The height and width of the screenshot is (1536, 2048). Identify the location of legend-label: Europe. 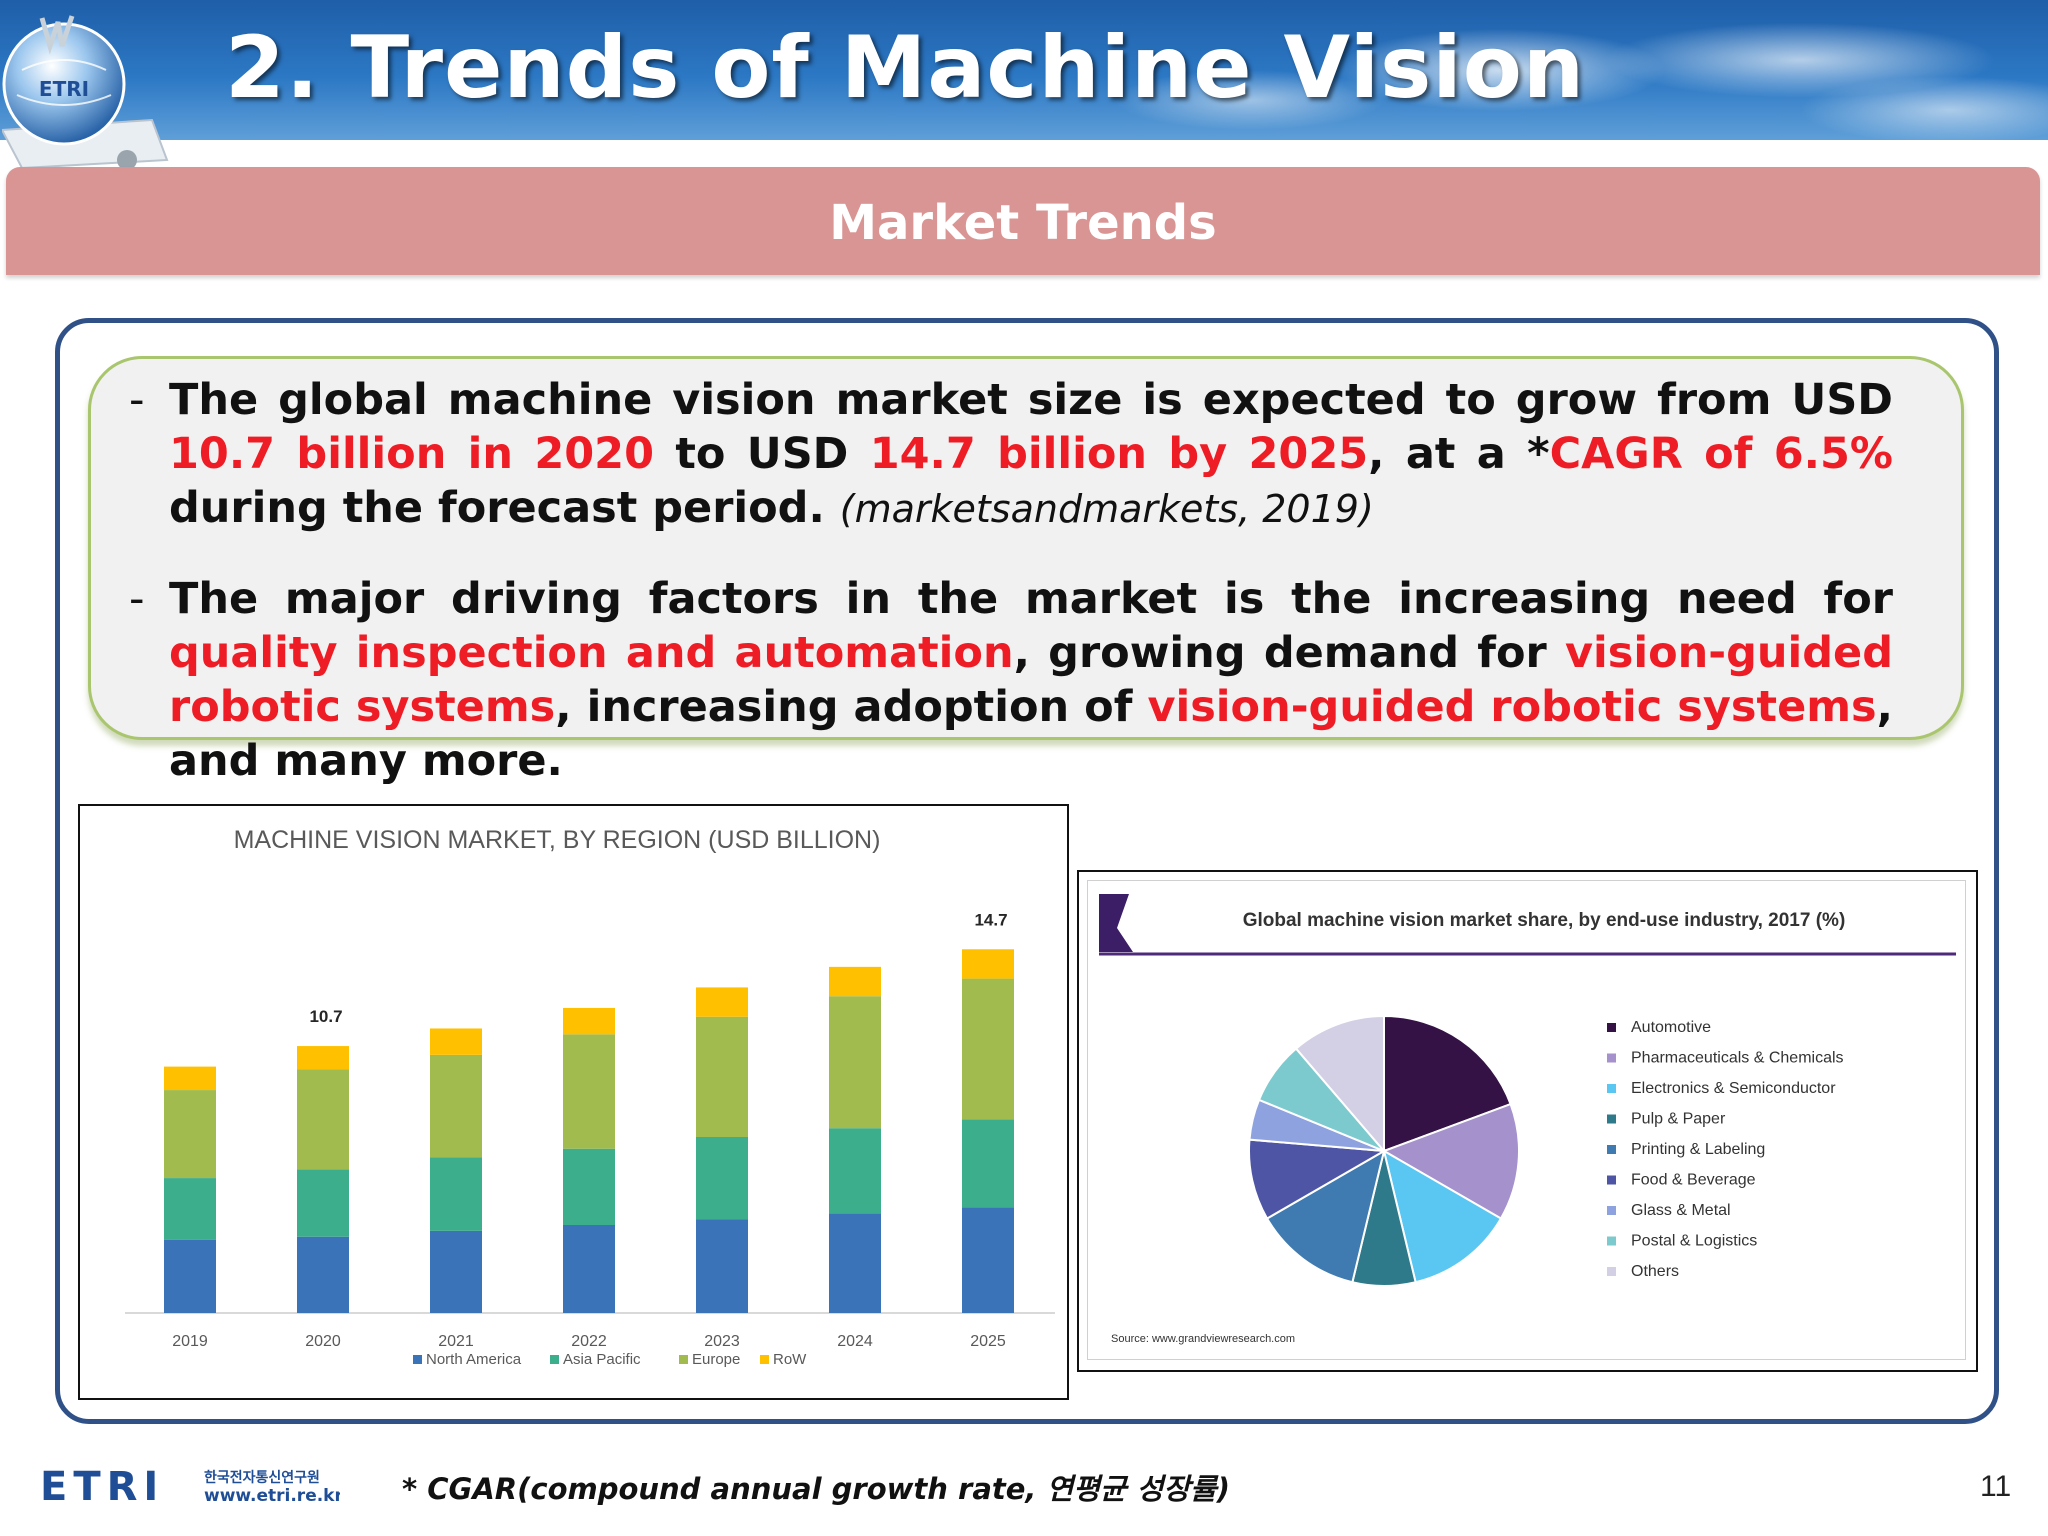
(716, 1359).